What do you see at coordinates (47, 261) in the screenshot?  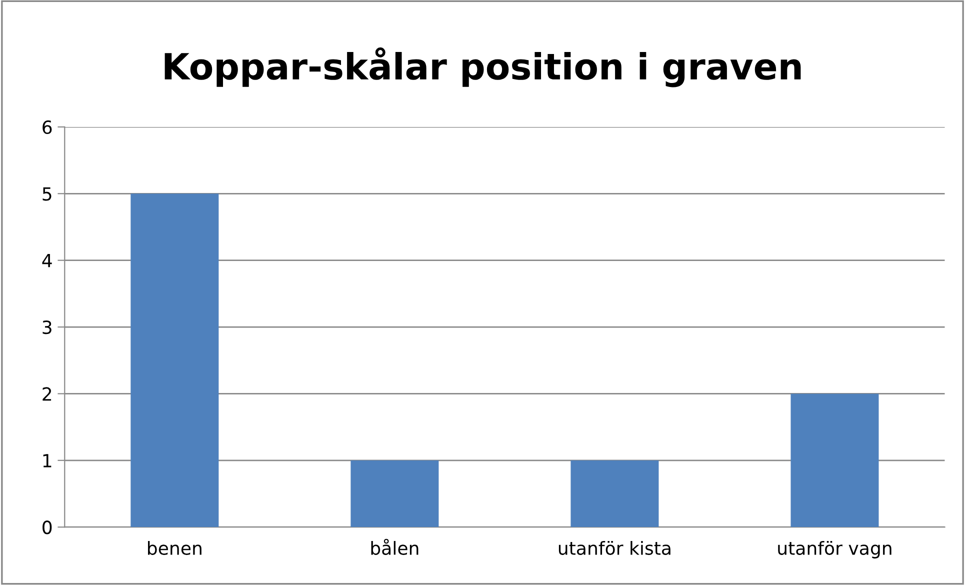 I see `y-tick-label: 4` at bounding box center [47, 261].